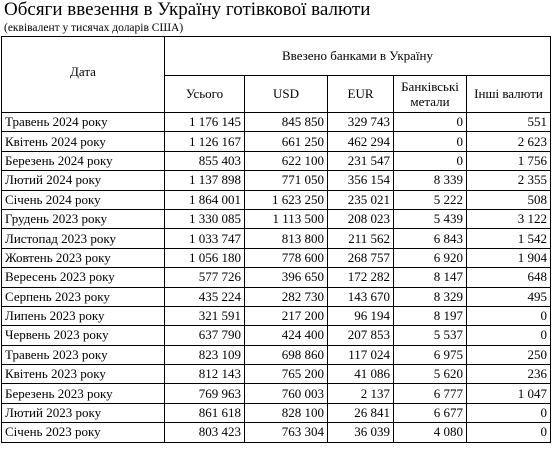 This screenshot has width=553, height=470. Describe the element at coordinates (430, 219) in the screenshot. I see `cell-metals: 5 439` at that location.